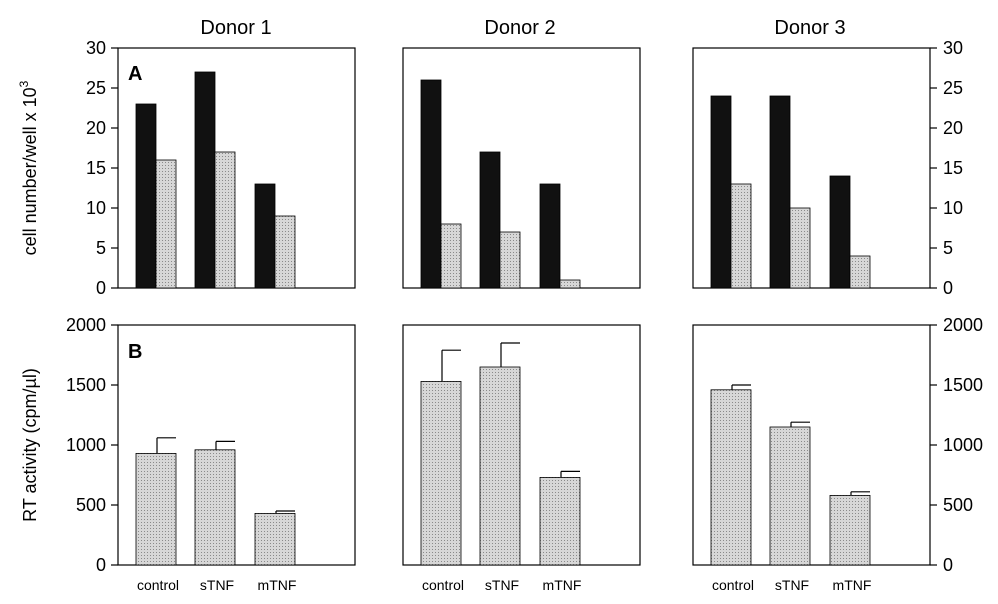 The height and width of the screenshot is (604, 998). What do you see at coordinates (86, 445) in the screenshot?
I see `panel-b-left-tick-label: 1000` at bounding box center [86, 445].